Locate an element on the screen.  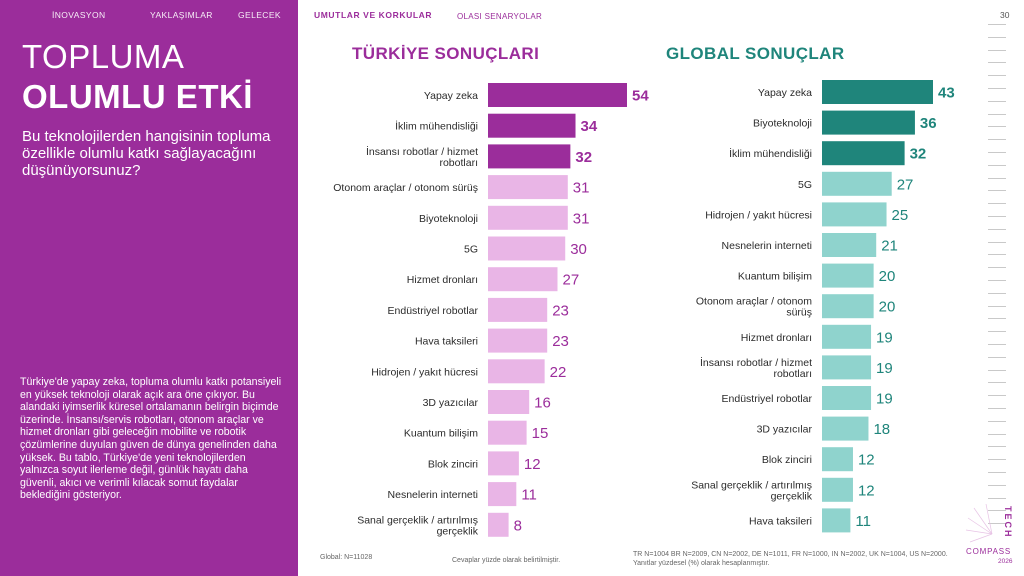
turkey-value-label: 54 is located at coordinates (640, 96).